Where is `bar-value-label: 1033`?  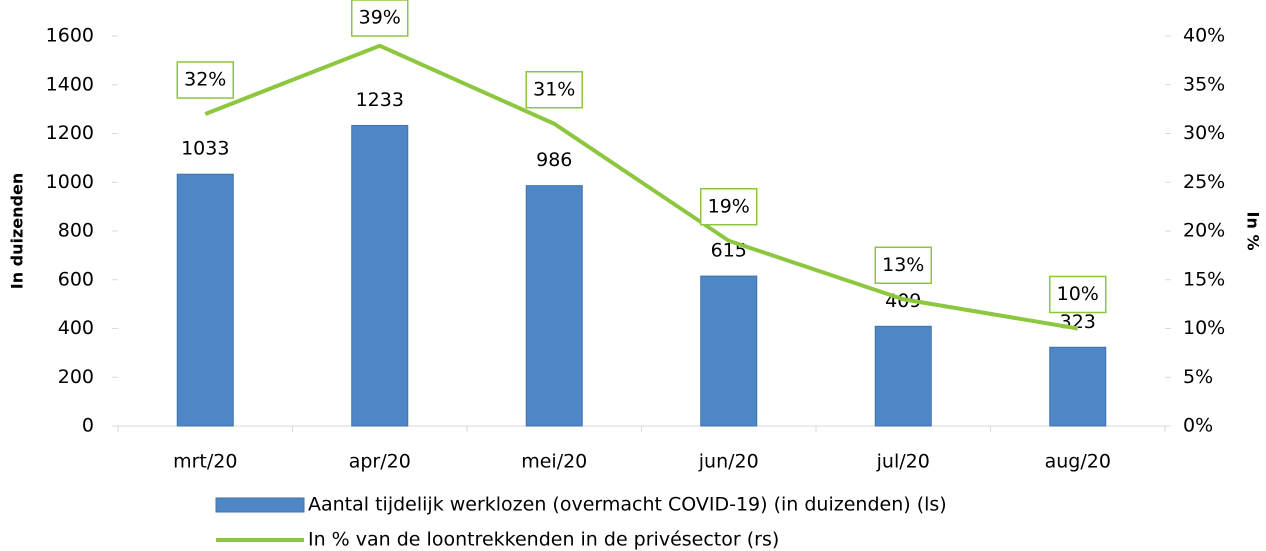
bar-value-label: 1033 is located at coordinates (205, 149).